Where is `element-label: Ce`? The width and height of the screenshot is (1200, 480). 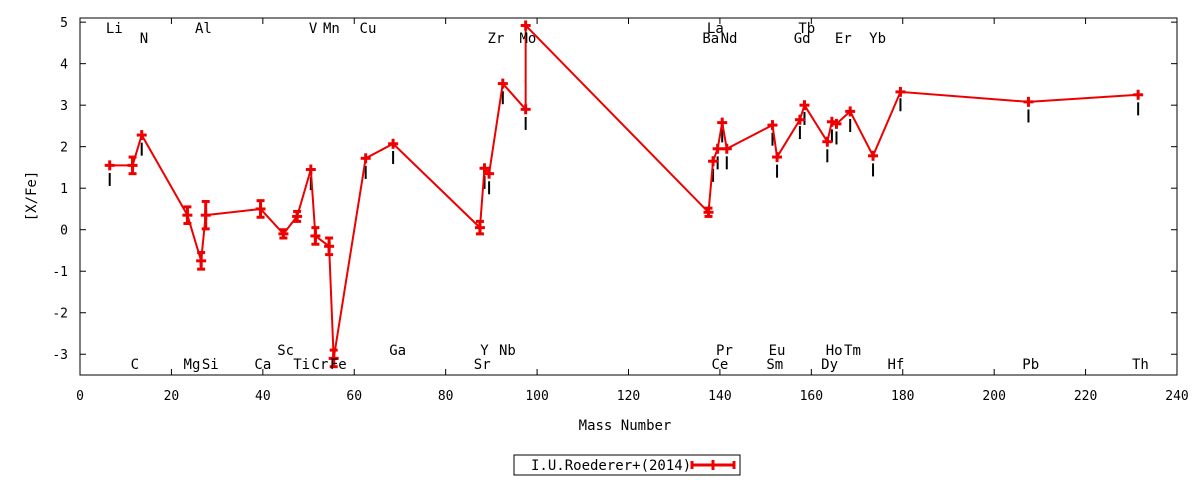
element-label: Ce is located at coordinates (719, 365).